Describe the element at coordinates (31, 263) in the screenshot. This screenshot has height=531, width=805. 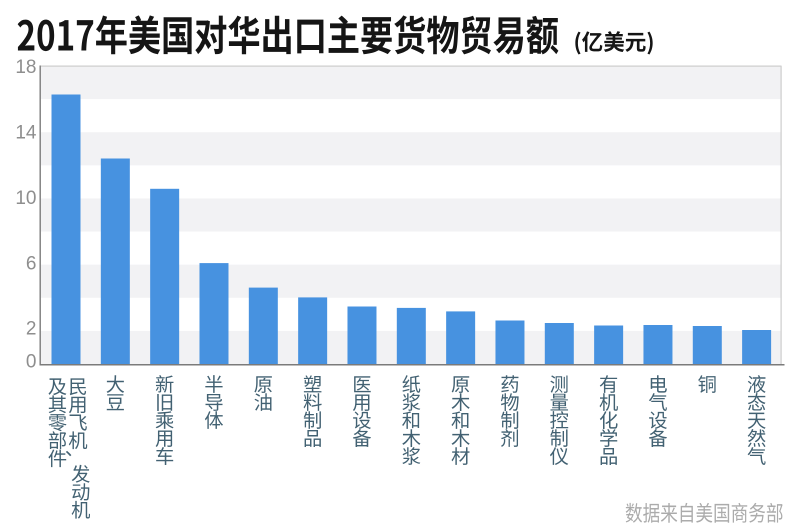
I see `svg-text: 6` at that location.